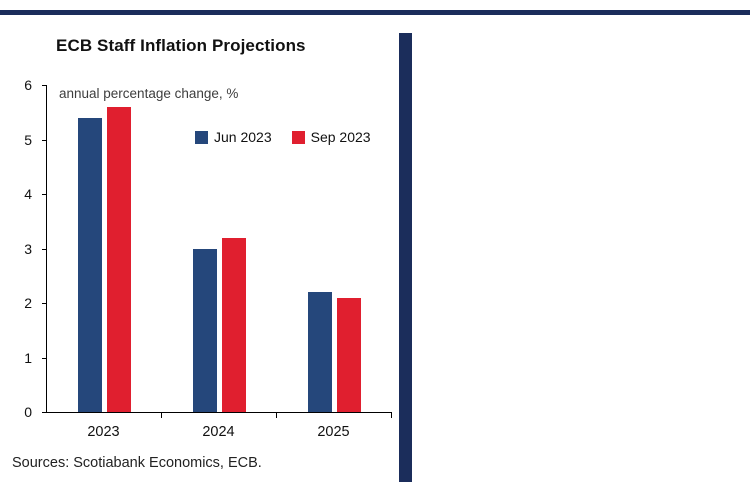 This screenshot has width=750, height=482. Describe the element at coordinates (28, 139) in the screenshot. I see `y-axis-tick-label: 5` at that location.